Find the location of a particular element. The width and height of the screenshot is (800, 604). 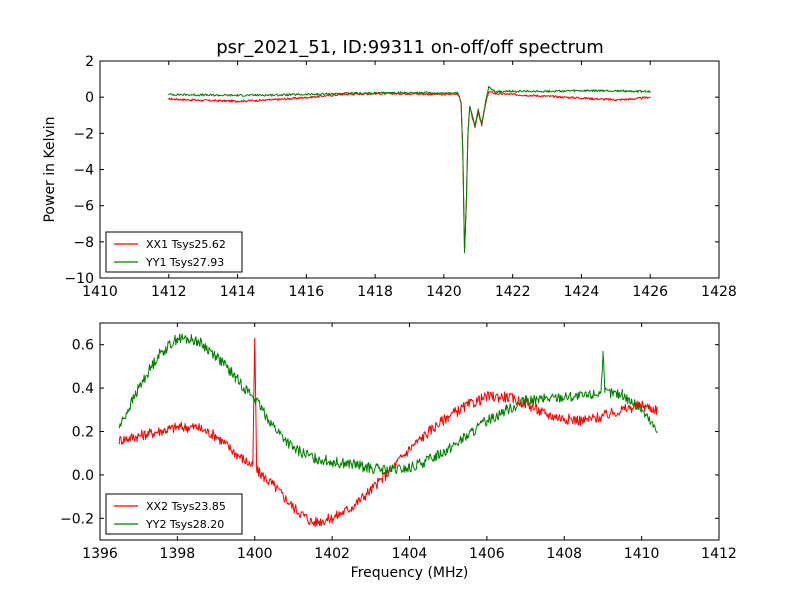

legend-label: XX2 Tsys23.85 is located at coordinates (186, 506).